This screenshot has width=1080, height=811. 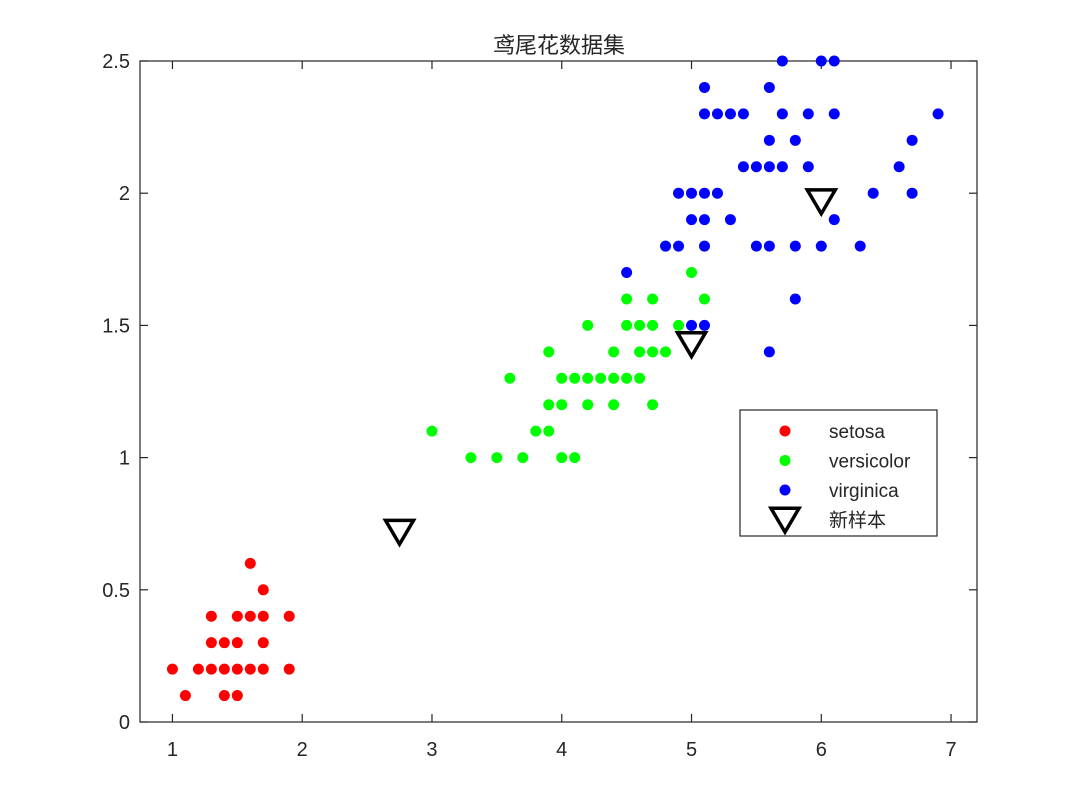 What do you see at coordinates (116, 591) in the screenshot?
I see `y-tick-label: 0.5` at bounding box center [116, 591].